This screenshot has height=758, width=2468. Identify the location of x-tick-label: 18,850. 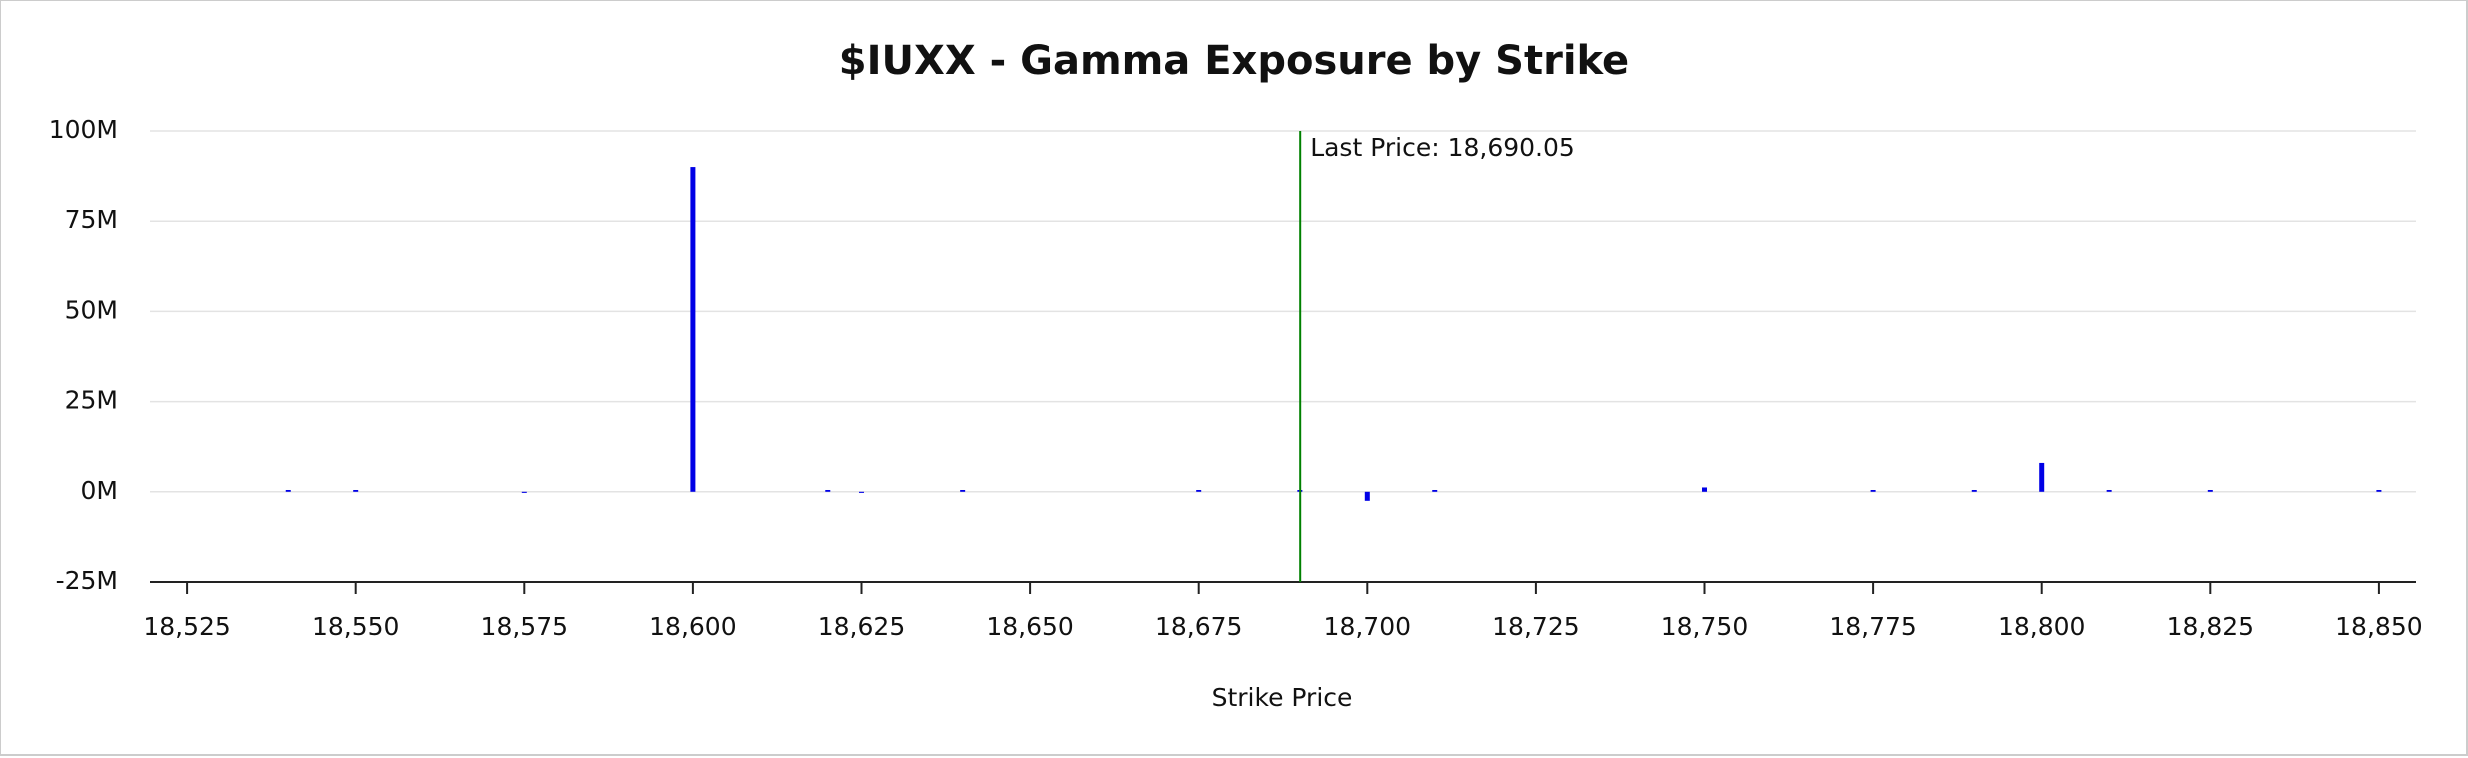
(2378, 626).